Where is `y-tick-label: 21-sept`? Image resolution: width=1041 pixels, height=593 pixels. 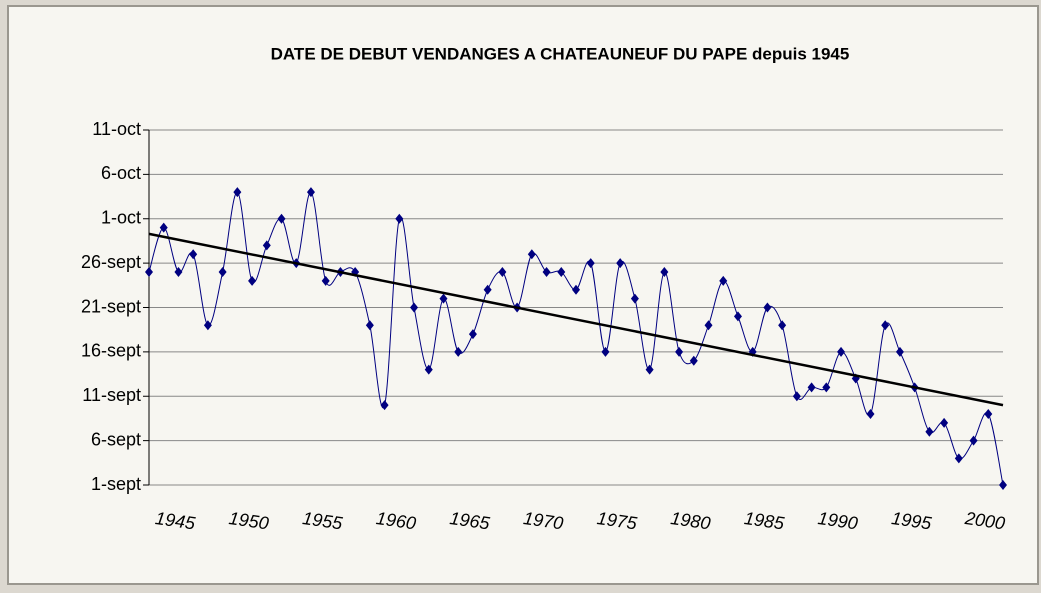 y-tick-label: 21-sept is located at coordinates (111, 306).